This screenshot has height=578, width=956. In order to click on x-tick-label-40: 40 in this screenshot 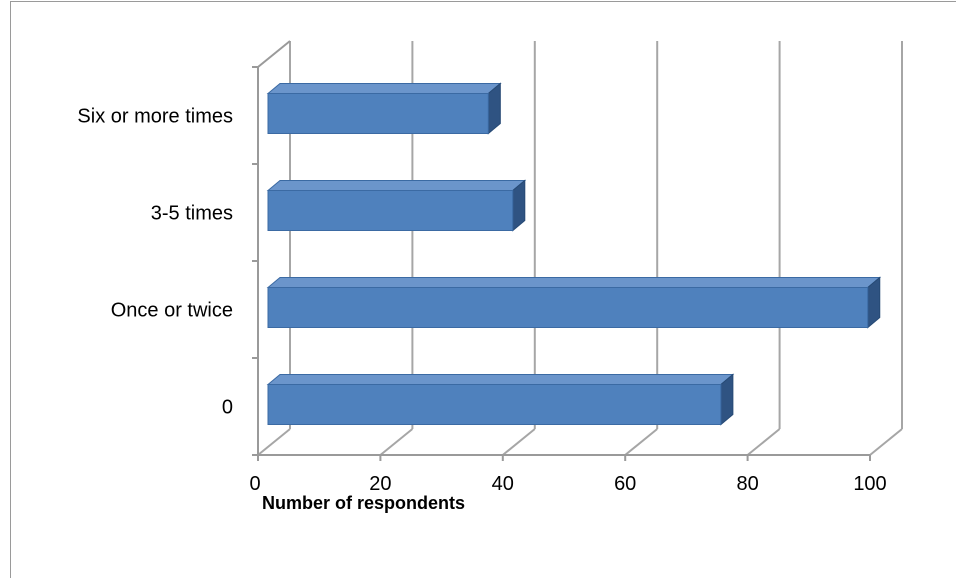, I will do `click(503, 484)`.